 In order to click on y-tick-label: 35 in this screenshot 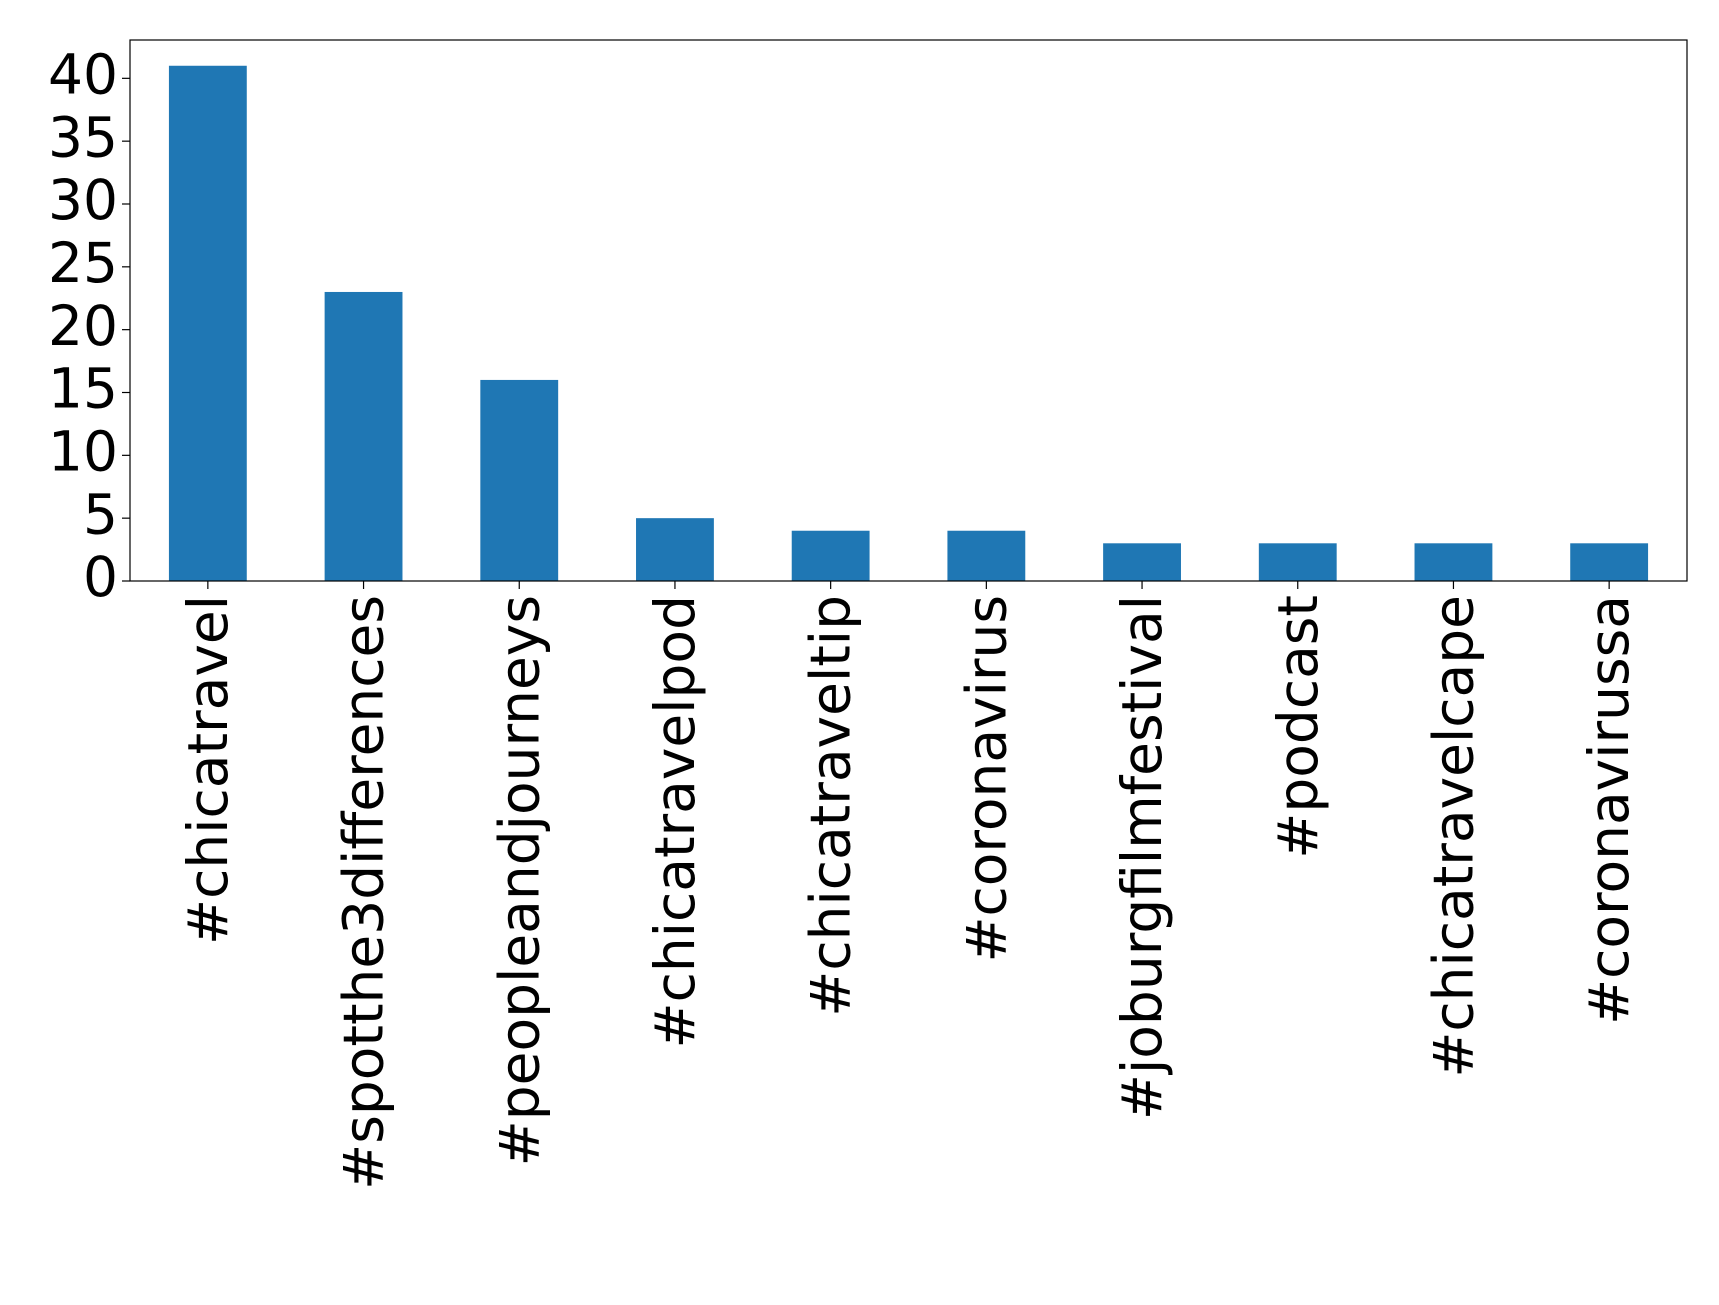, I will do `click(83, 137)`.